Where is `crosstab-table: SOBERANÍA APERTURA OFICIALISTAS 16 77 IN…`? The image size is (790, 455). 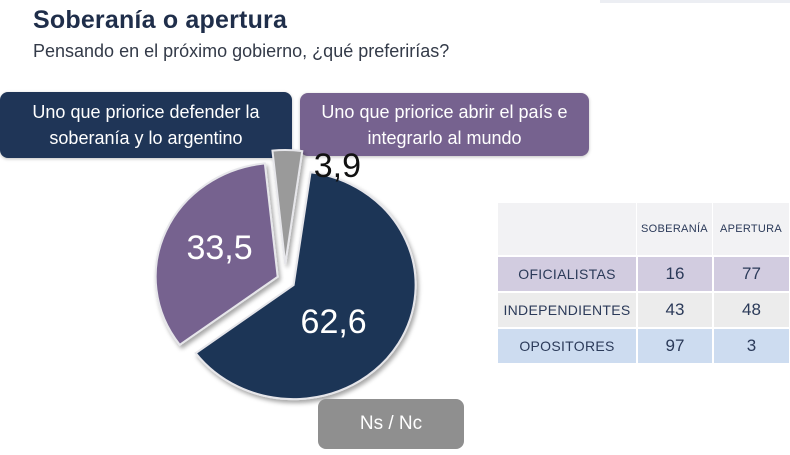
crosstab-table: SOBERANÍA APERTURA OFICIALISTAS 16 77 IN… is located at coordinates (643, 283).